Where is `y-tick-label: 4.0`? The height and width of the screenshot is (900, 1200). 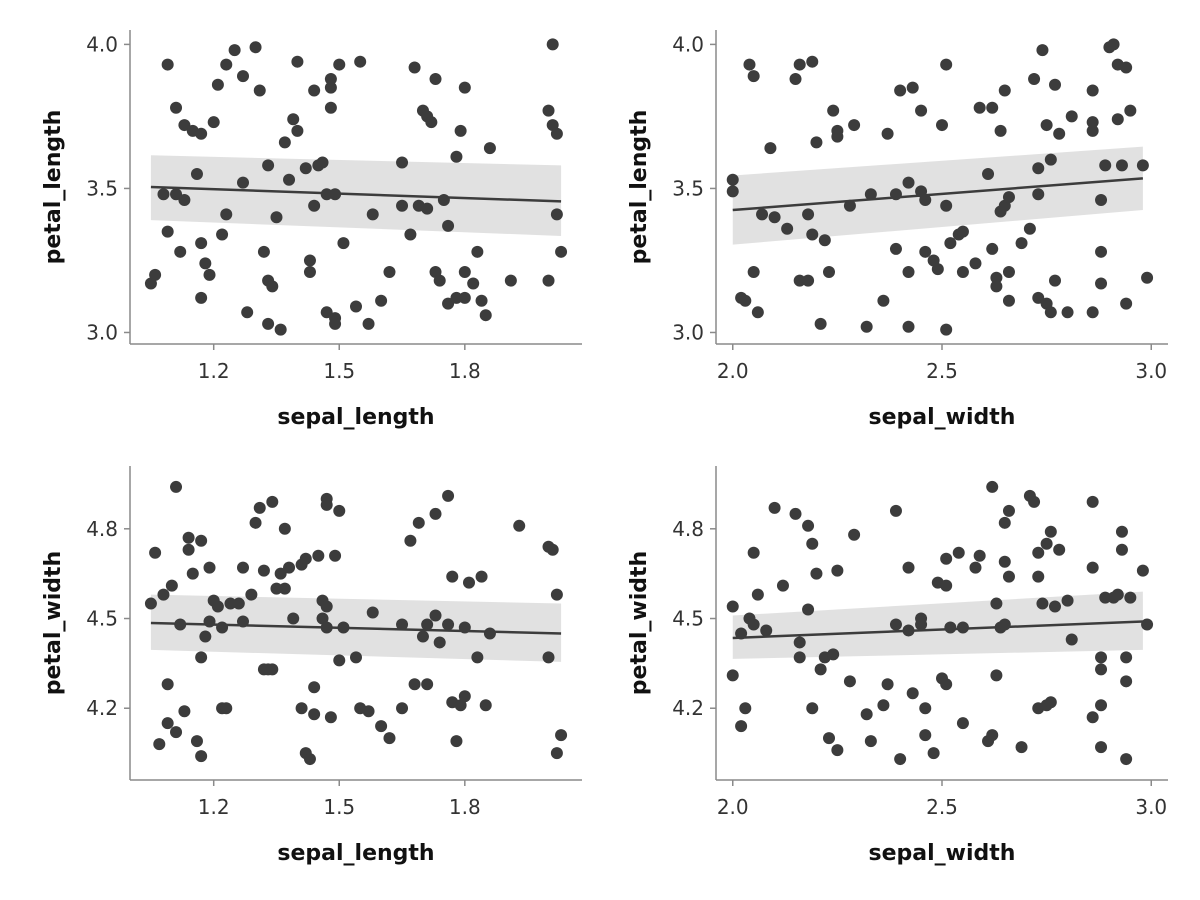 y-tick-label: 4.0 is located at coordinates (102, 44).